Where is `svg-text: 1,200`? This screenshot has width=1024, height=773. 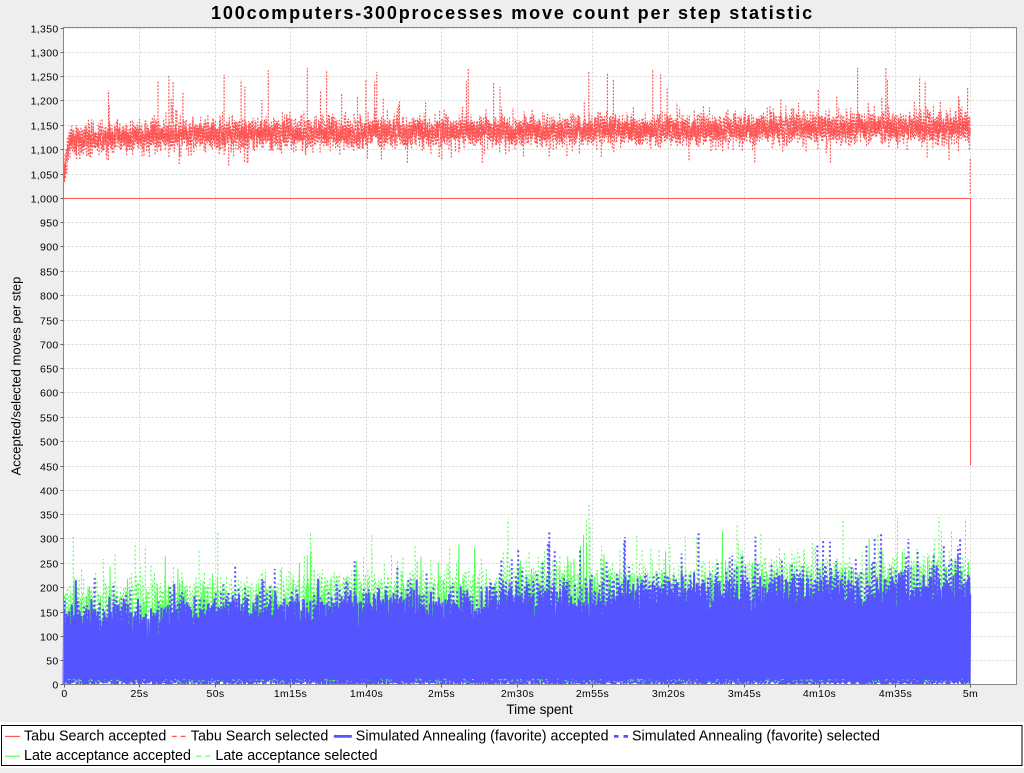
svg-text: 1,200 is located at coordinates (45, 102).